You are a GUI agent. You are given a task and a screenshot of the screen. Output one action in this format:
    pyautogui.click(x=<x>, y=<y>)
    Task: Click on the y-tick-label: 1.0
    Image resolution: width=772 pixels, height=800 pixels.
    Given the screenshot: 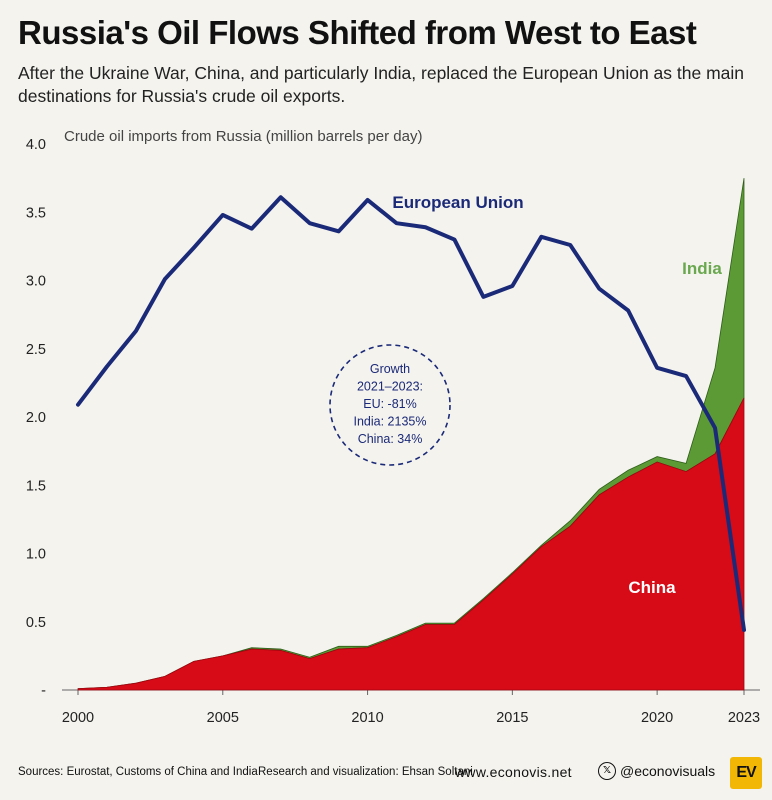 What is the action you would take?
    pyautogui.click(x=36, y=555)
    